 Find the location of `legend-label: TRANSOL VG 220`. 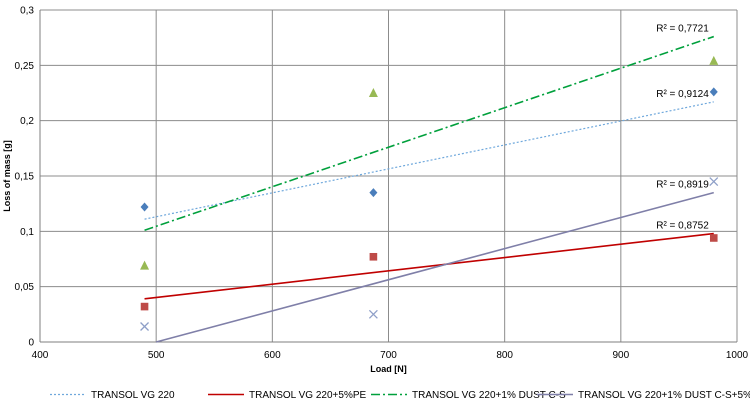

legend-label: TRANSOL VG 220 is located at coordinates (133, 395).